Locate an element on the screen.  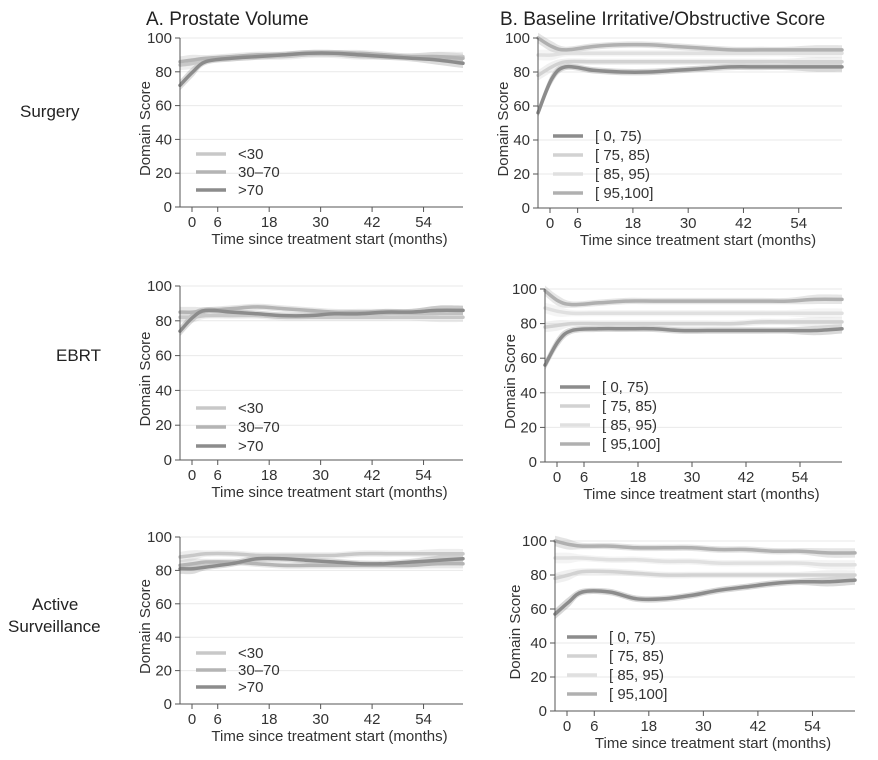
legend-label: 30–70 is located at coordinates (259, 427).